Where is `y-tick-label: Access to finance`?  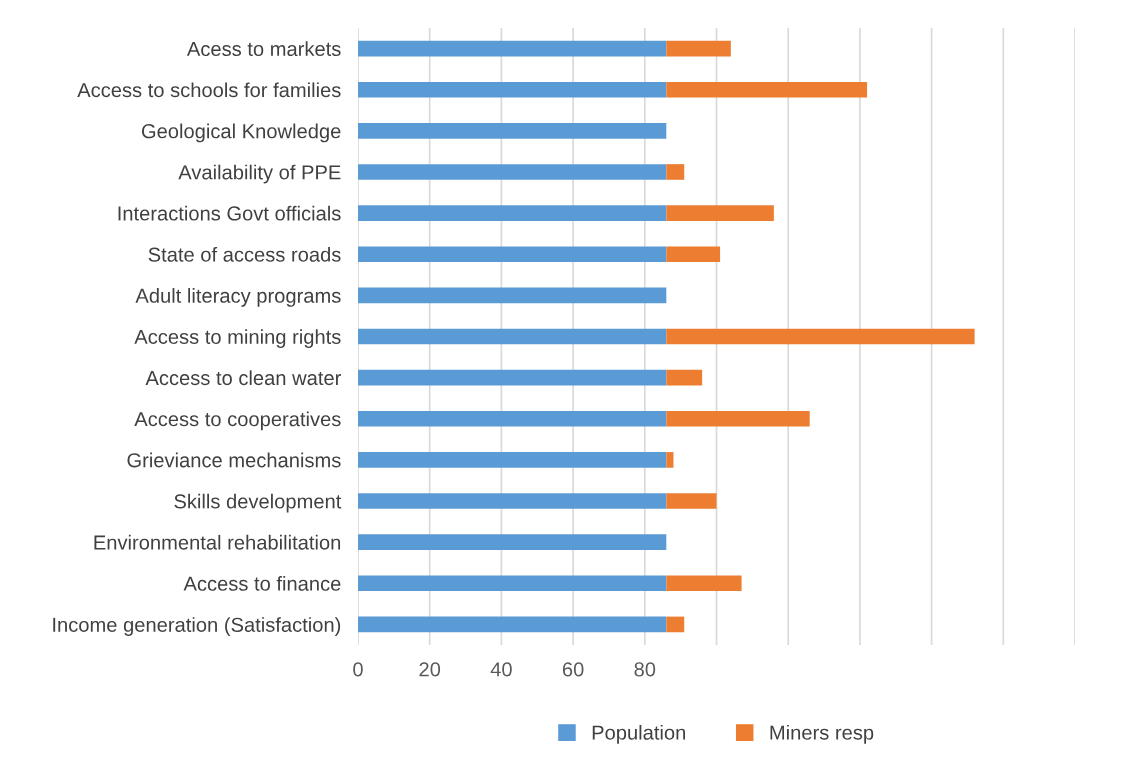
y-tick-label: Access to finance is located at coordinates (262, 583).